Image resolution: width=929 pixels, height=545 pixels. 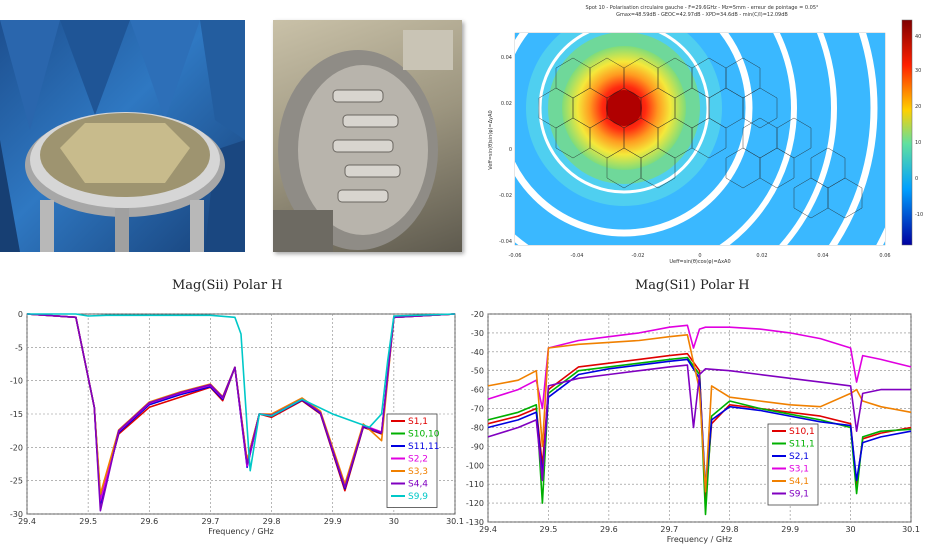 I want to click on colorbar, so click(x=907, y=132).